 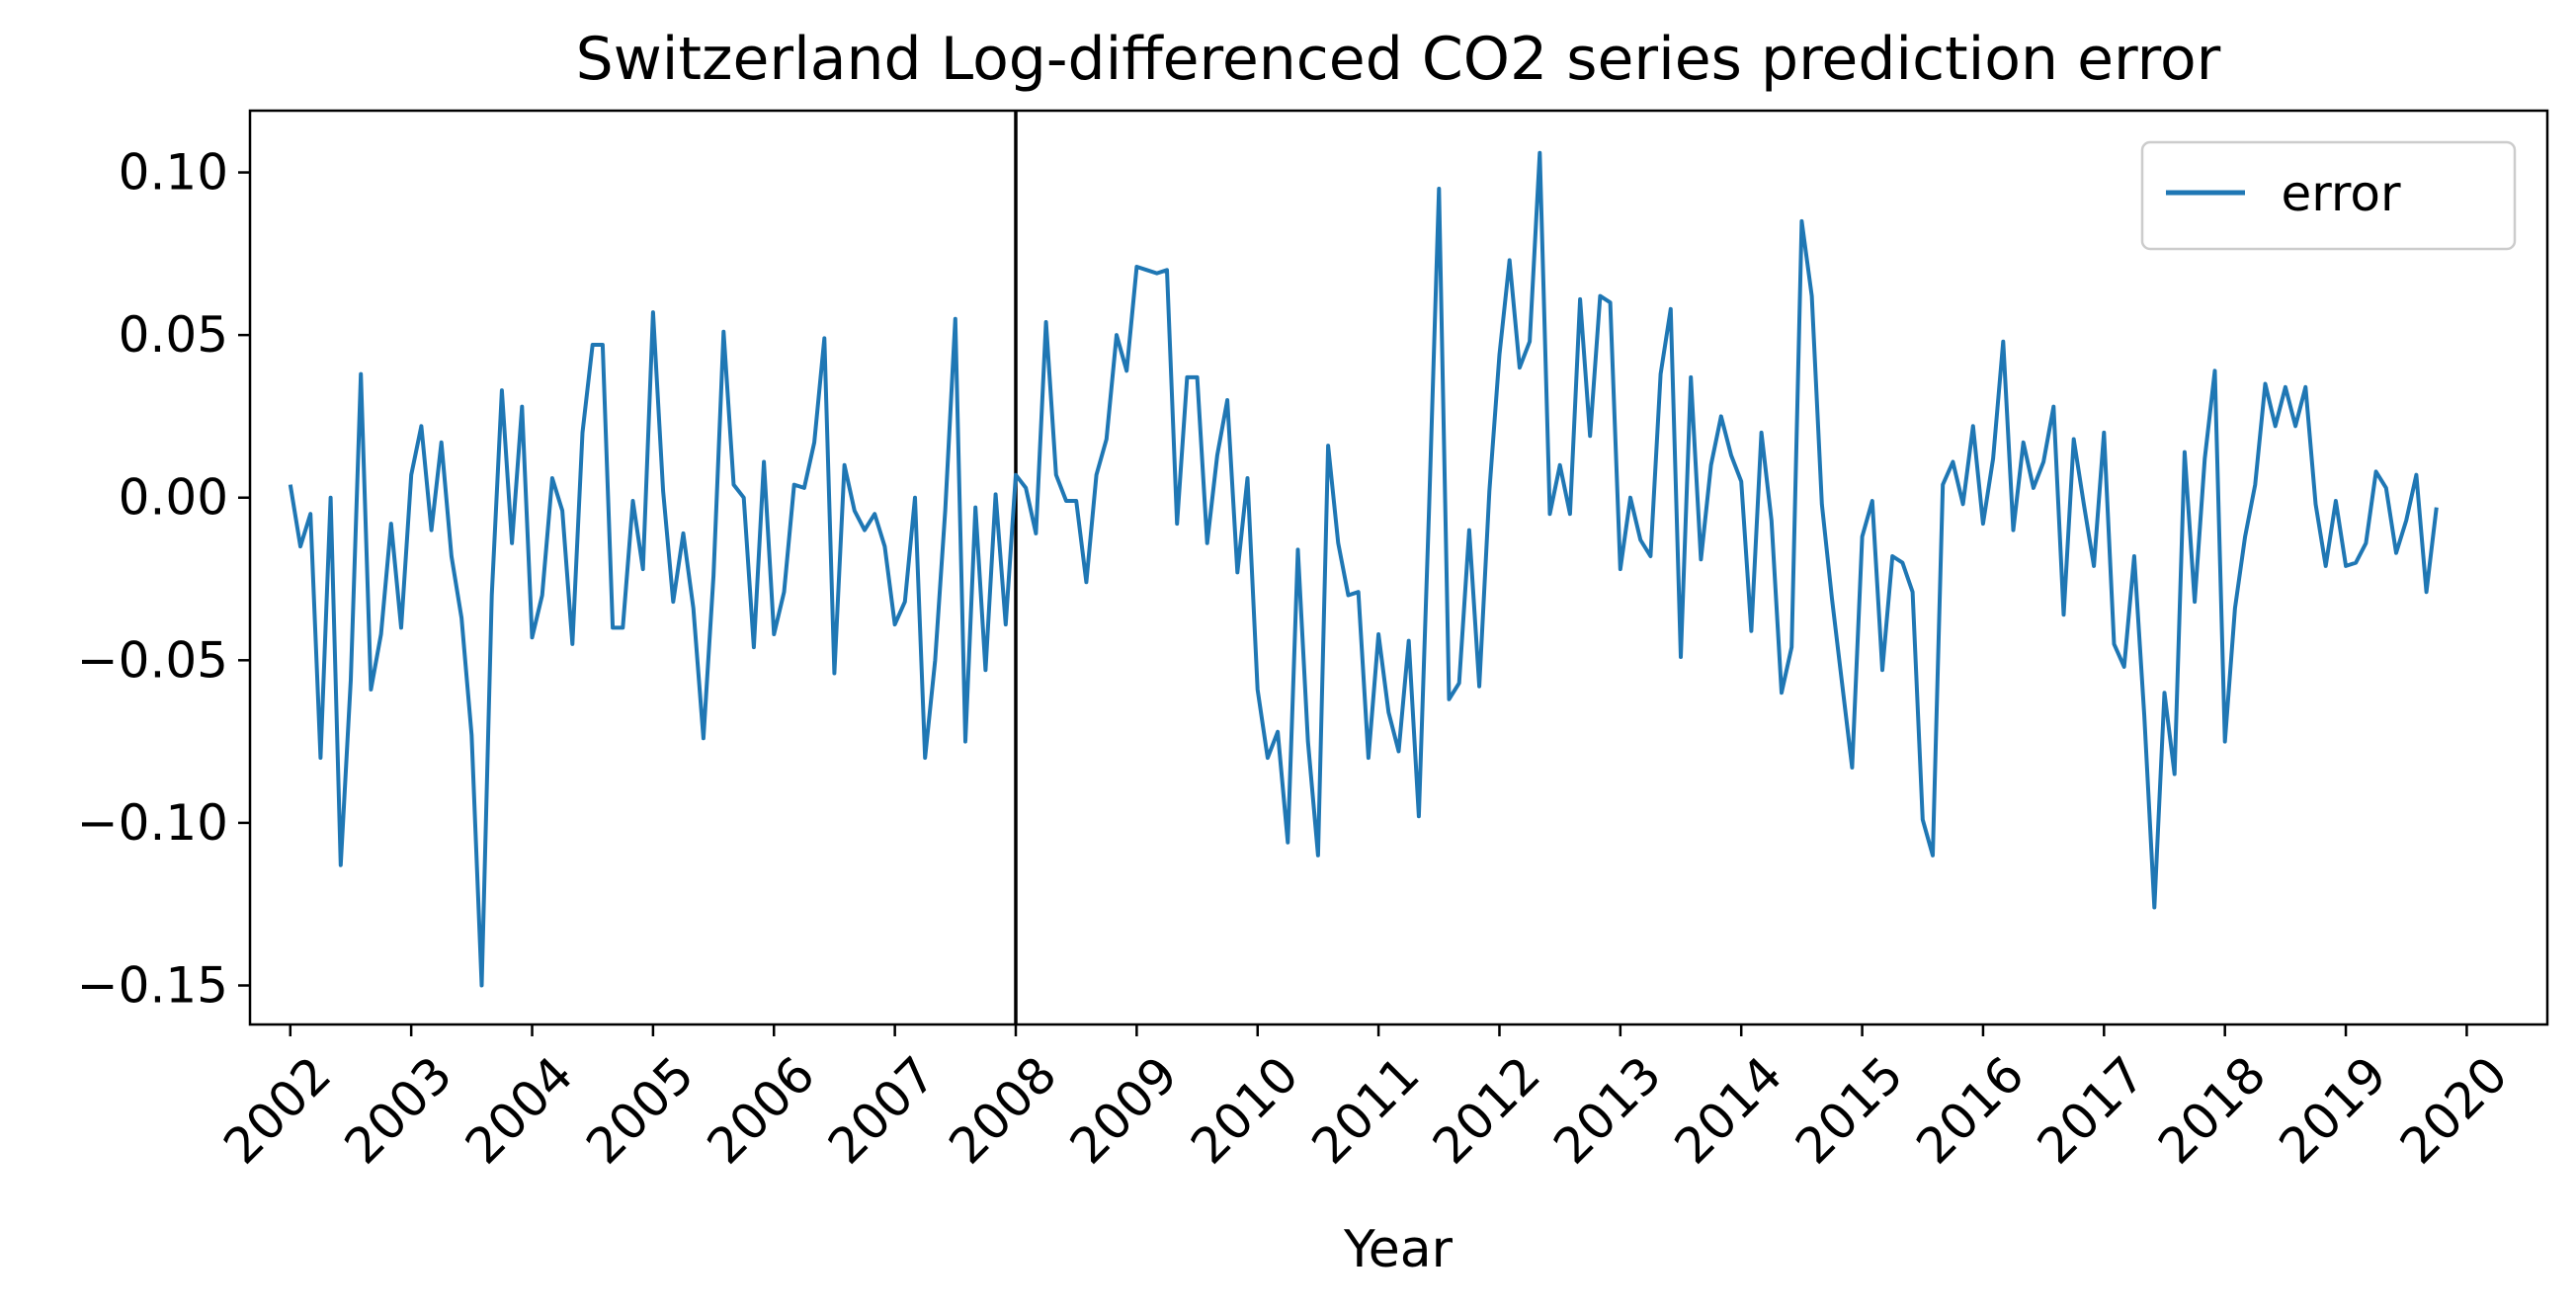 What do you see at coordinates (1849, 1110) in the screenshot?
I see `x-tick-label: 2015` at bounding box center [1849, 1110].